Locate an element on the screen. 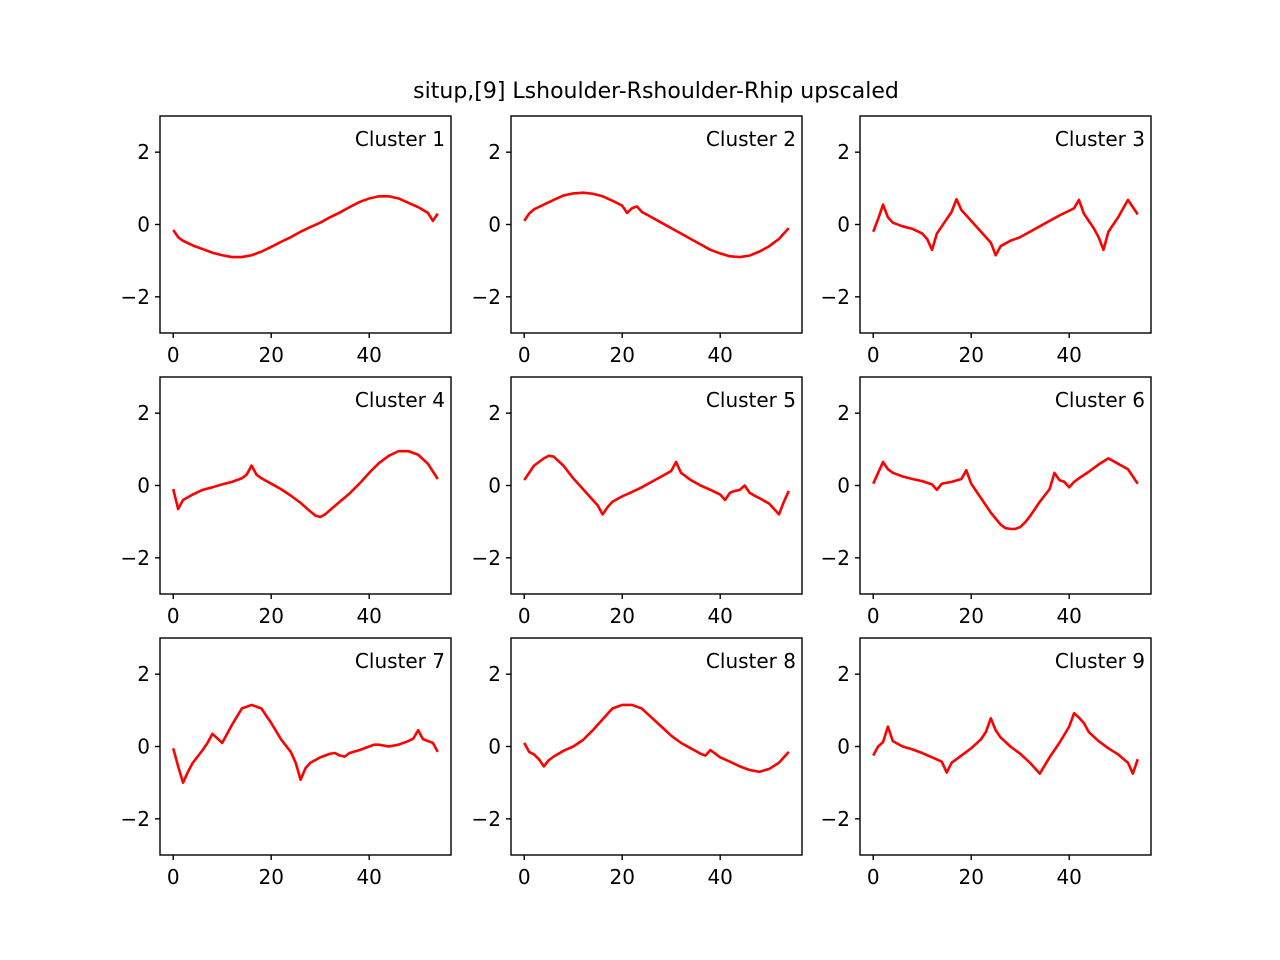 This screenshot has height=960, width=1280. cluster-label: Cluster 8 is located at coordinates (751, 661).